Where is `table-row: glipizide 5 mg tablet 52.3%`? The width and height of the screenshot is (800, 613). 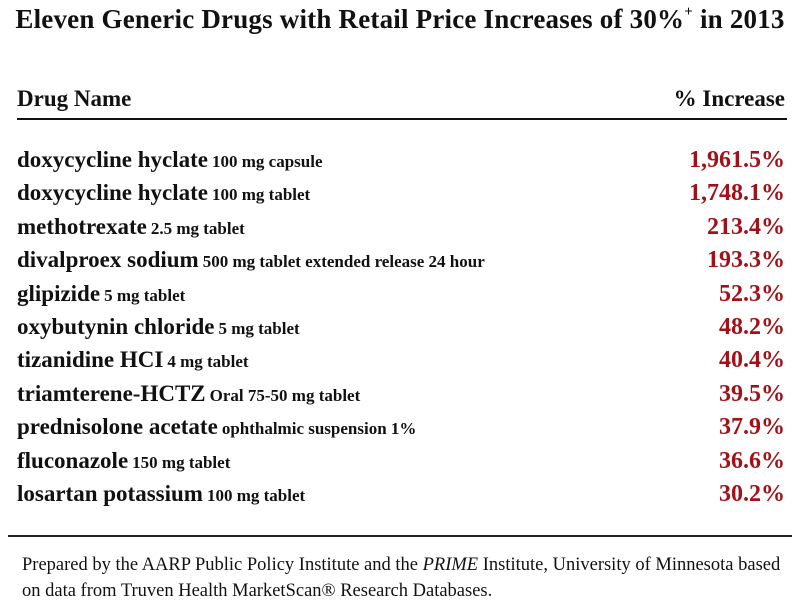 table-row: glipizide 5 mg tablet 52.3% is located at coordinates (402, 297).